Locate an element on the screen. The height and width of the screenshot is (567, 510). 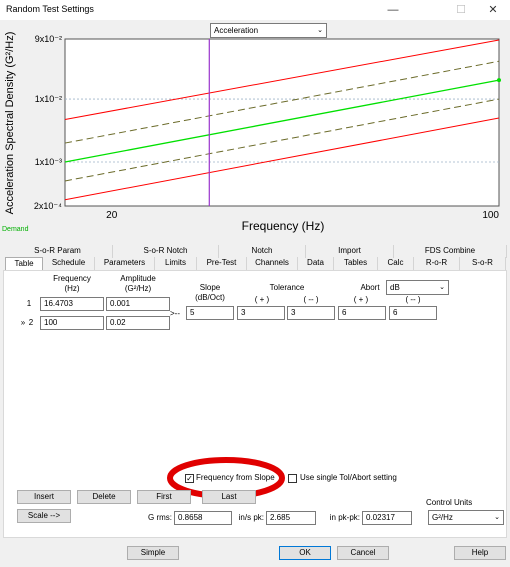
tab-parameters: Parameters is located at coordinates (125, 263).